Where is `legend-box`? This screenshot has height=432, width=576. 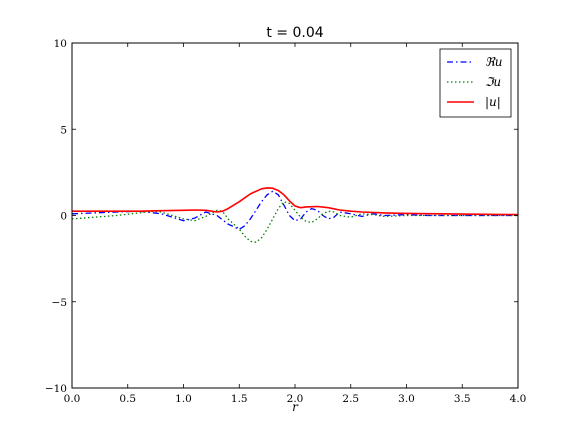 legend-box is located at coordinates (475, 83).